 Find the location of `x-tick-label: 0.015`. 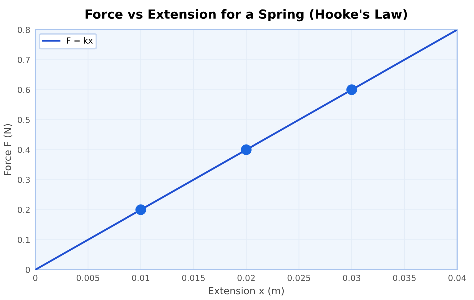

x-tick-label: 0.015 is located at coordinates (193, 278).